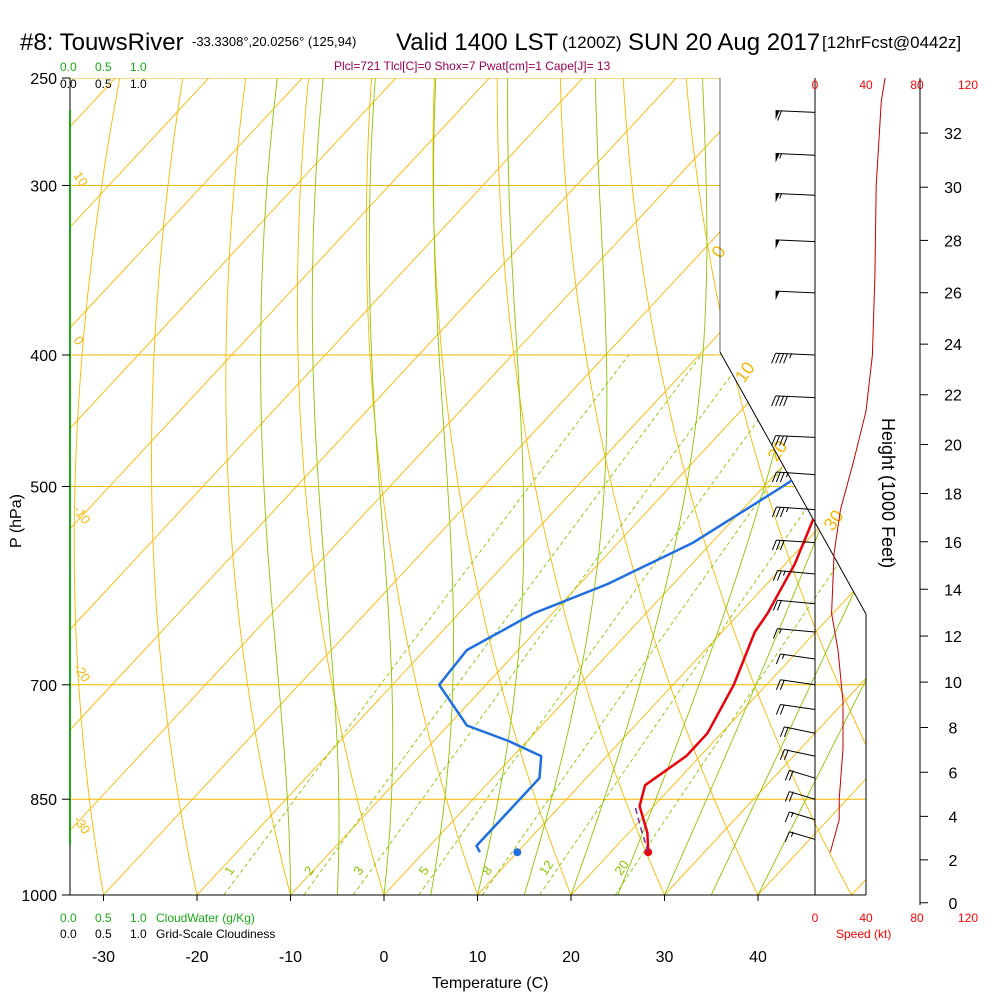 The height and width of the screenshot is (1000, 1000). What do you see at coordinates (43, 356) in the screenshot?
I see `pressure-tick-label: 400` at bounding box center [43, 356].